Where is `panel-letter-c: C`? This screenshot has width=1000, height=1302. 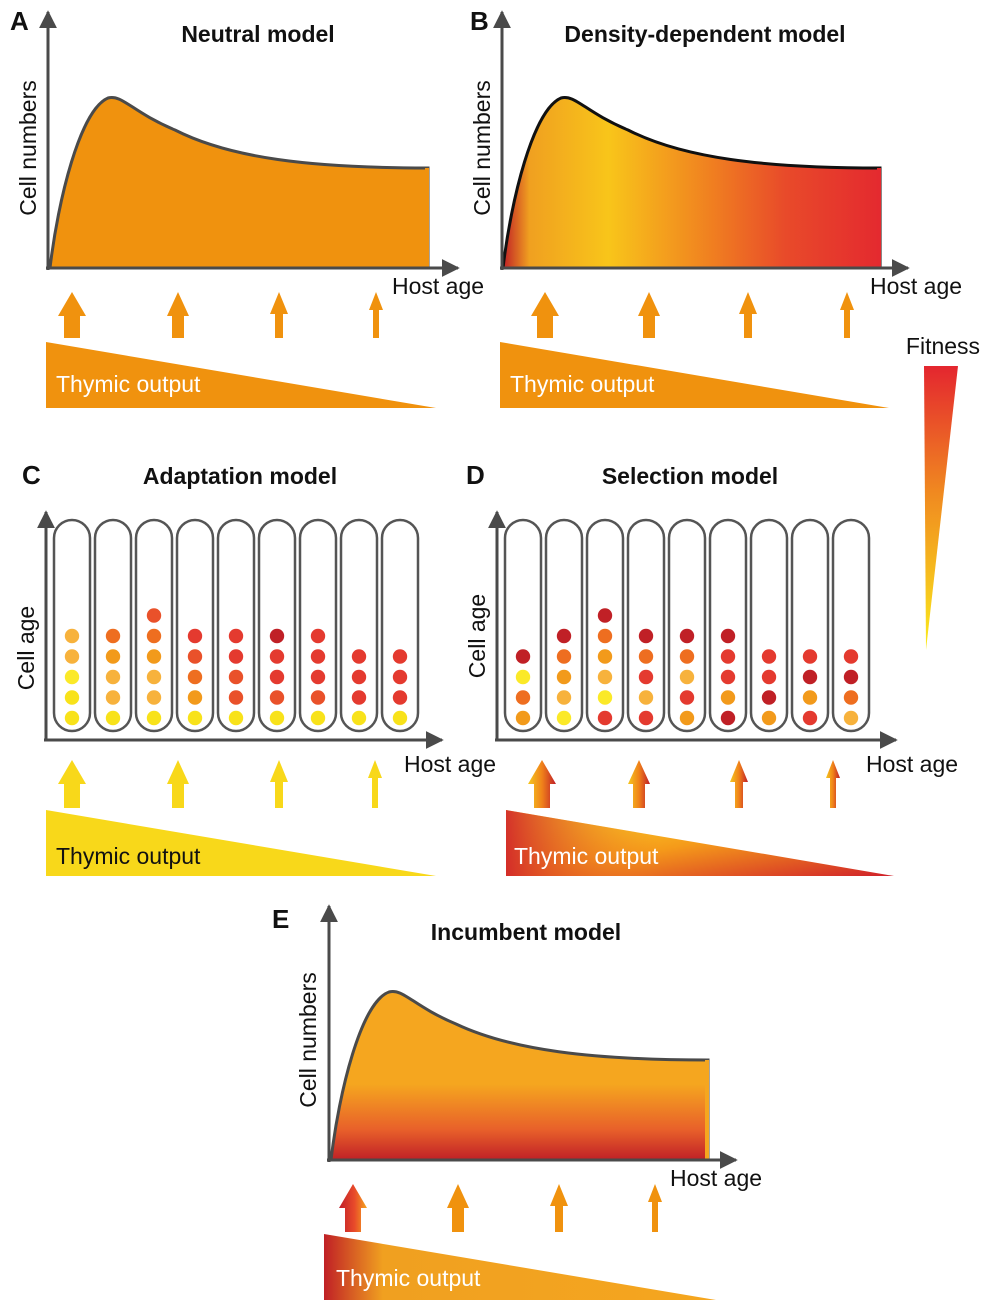 panel-letter-c: C is located at coordinates (31, 475).